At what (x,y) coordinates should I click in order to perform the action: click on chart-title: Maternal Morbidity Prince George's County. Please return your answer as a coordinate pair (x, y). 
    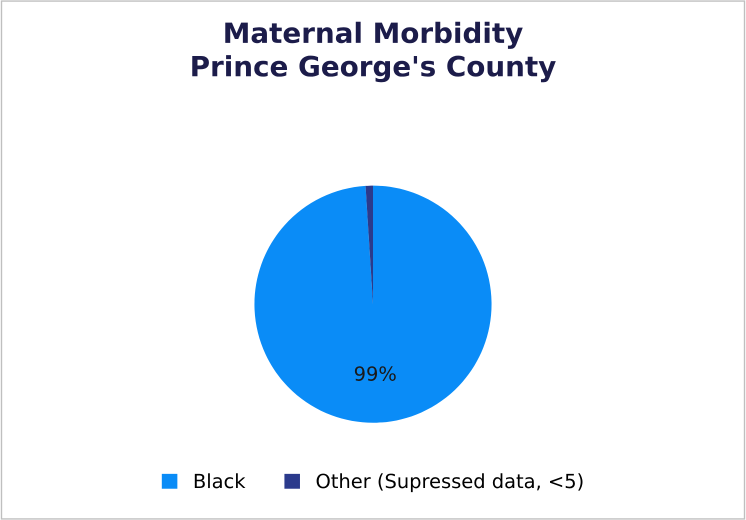
    Looking at the image, I should click on (374, 52).